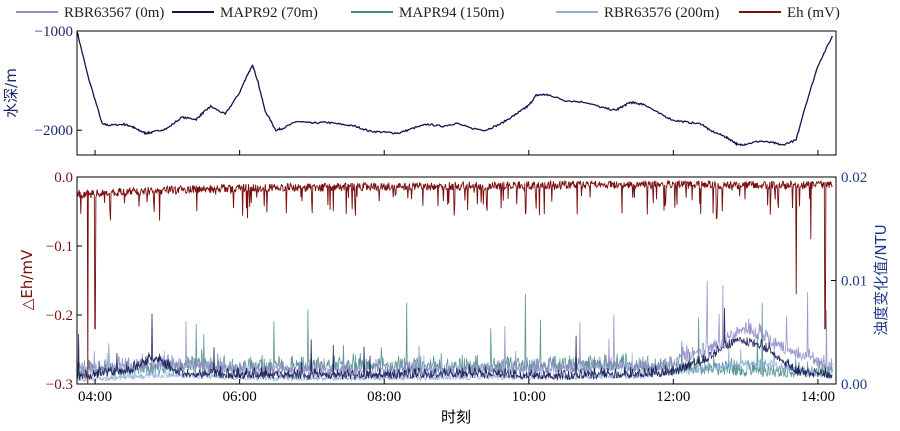 This screenshot has width=900, height=431. What do you see at coordinates (456, 152) in the screenshot?
I see `depth-x-ticks` at bounding box center [456, 152].